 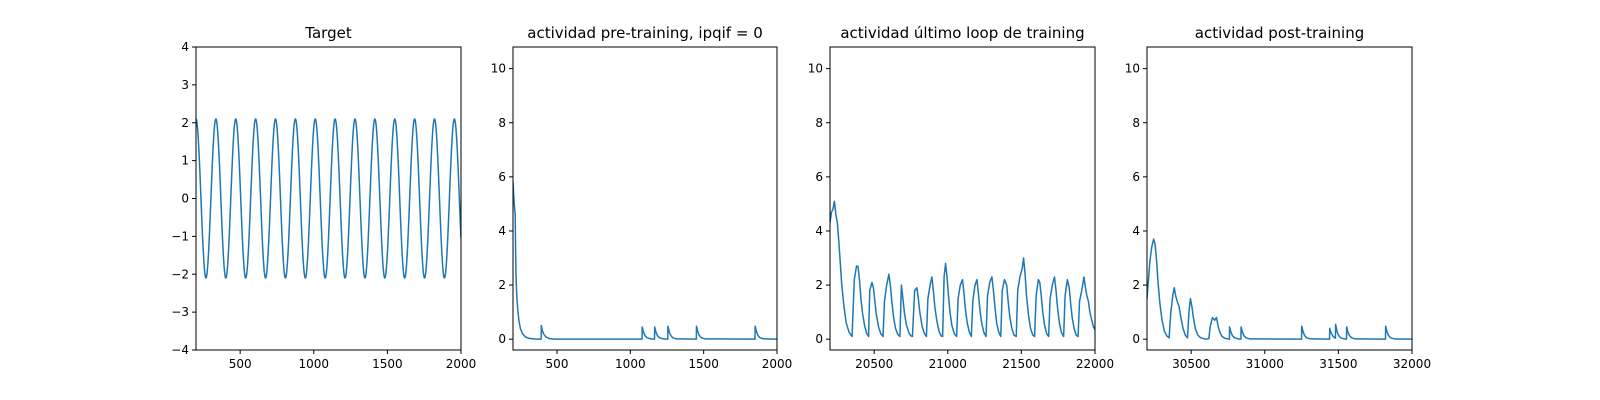 I want to click on x-tick-label: 31000, so click(x=1265, y=364).